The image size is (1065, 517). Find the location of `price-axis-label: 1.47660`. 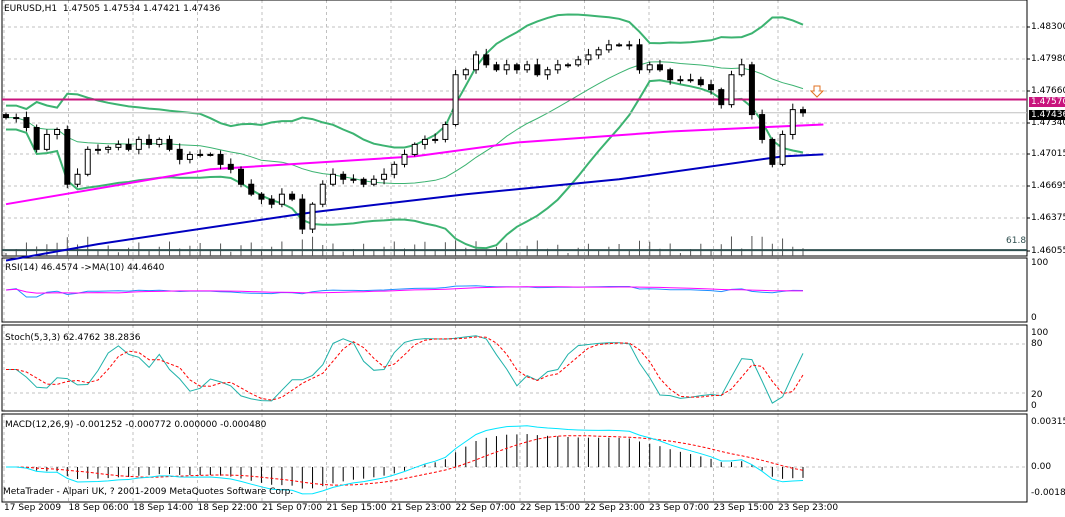

price-axis-label: 1.47660 is located at coordinates (1048, 91).